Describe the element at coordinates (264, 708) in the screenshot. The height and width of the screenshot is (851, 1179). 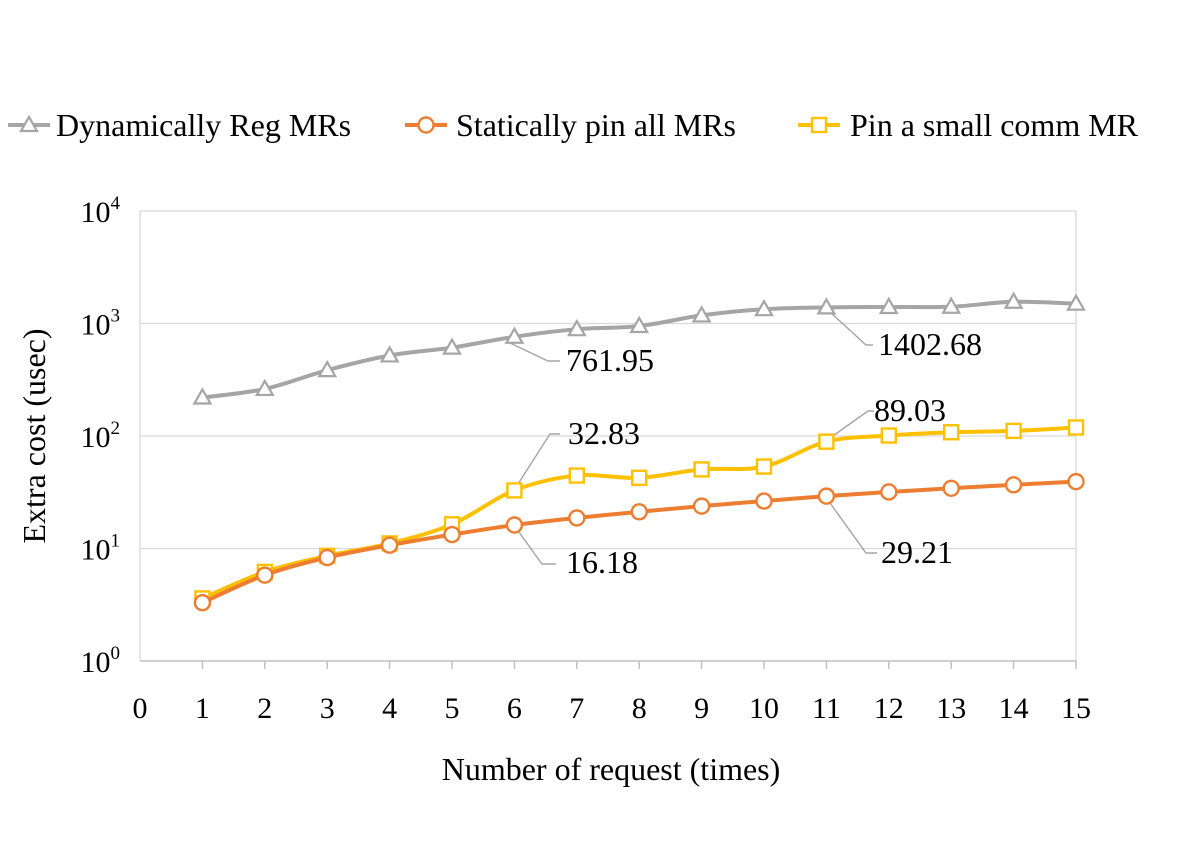
I see `x-tick-label: 2` at that location.